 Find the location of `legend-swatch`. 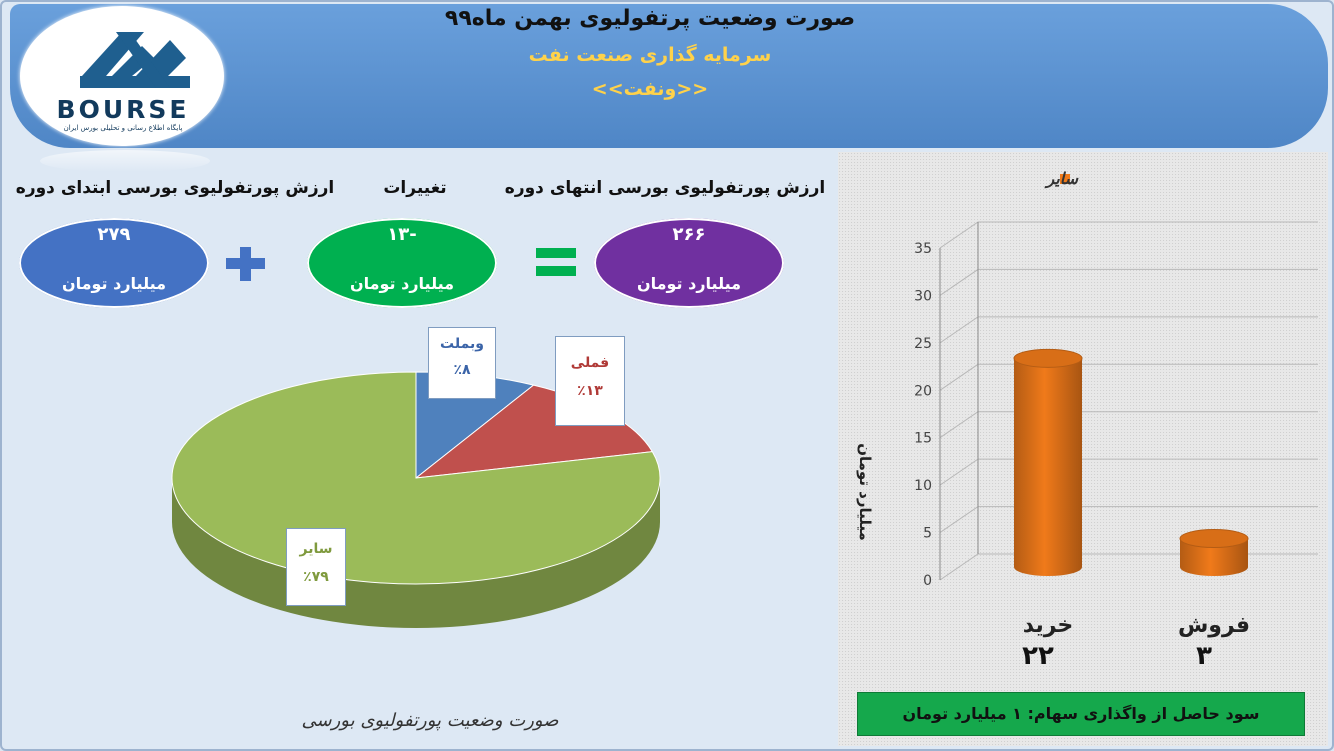

legend-swatch is located at coordinates (1065, 179).